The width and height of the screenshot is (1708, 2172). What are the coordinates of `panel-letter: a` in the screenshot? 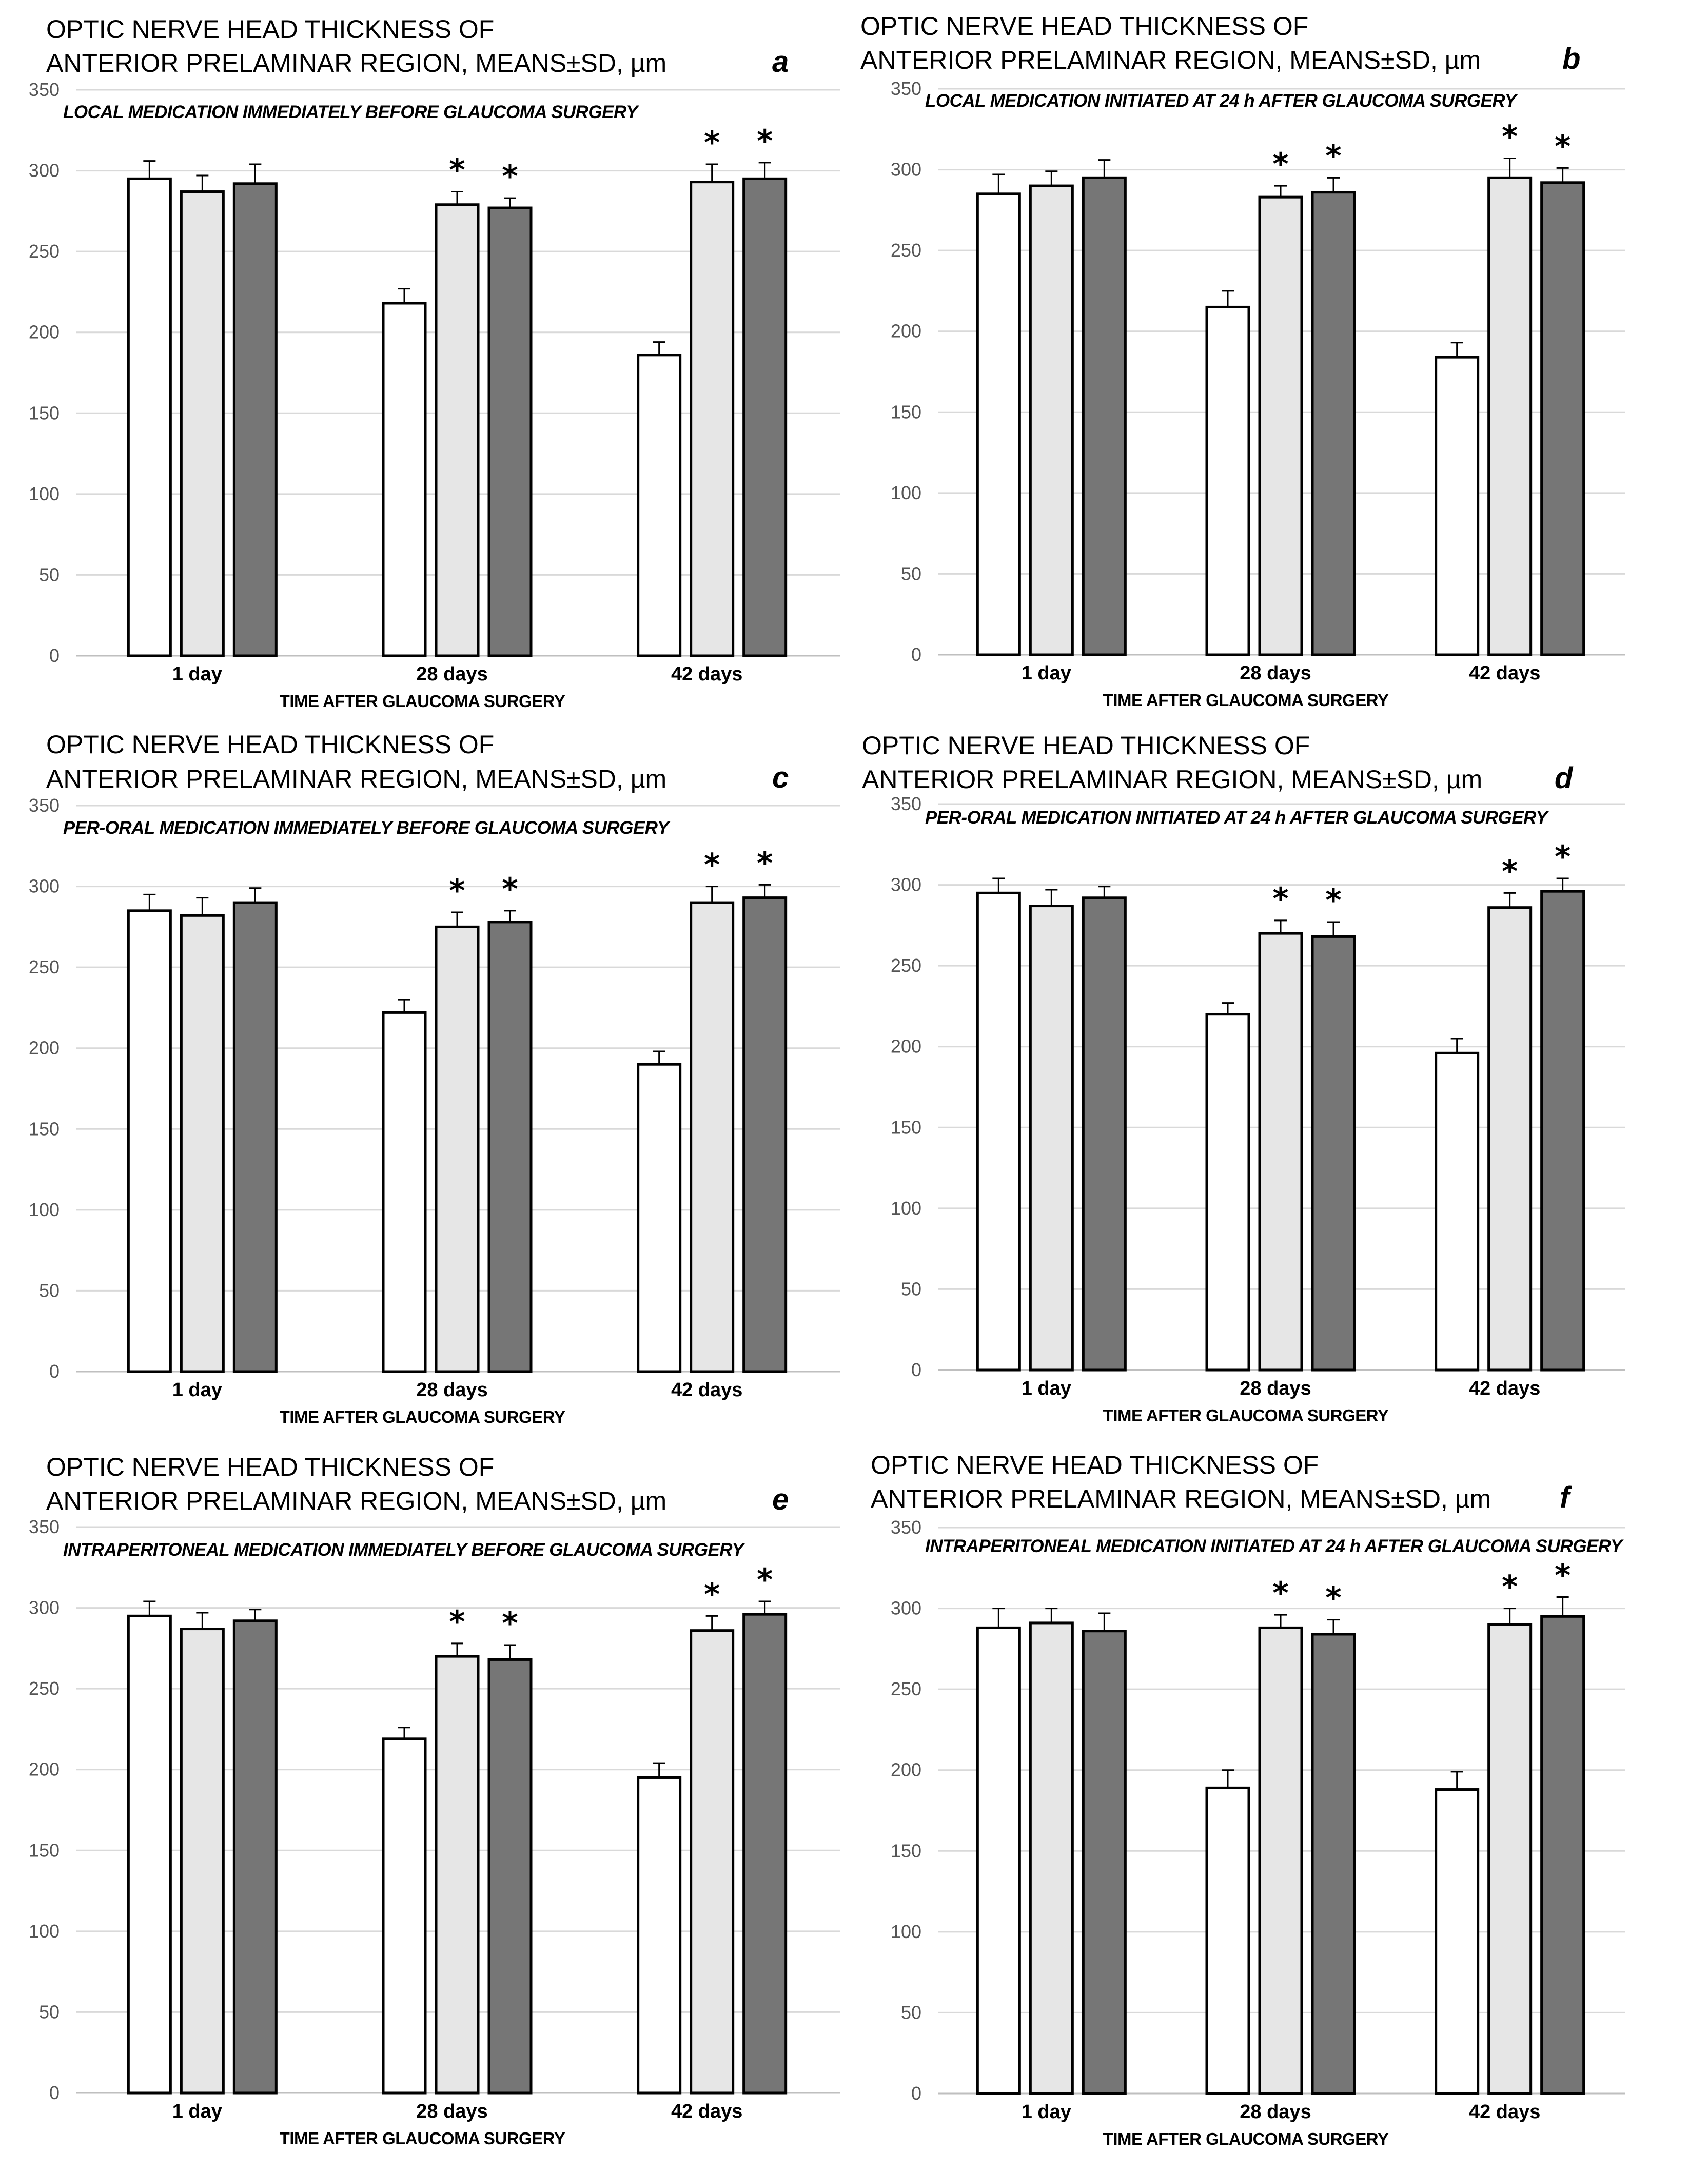 It's located at (780, 62).